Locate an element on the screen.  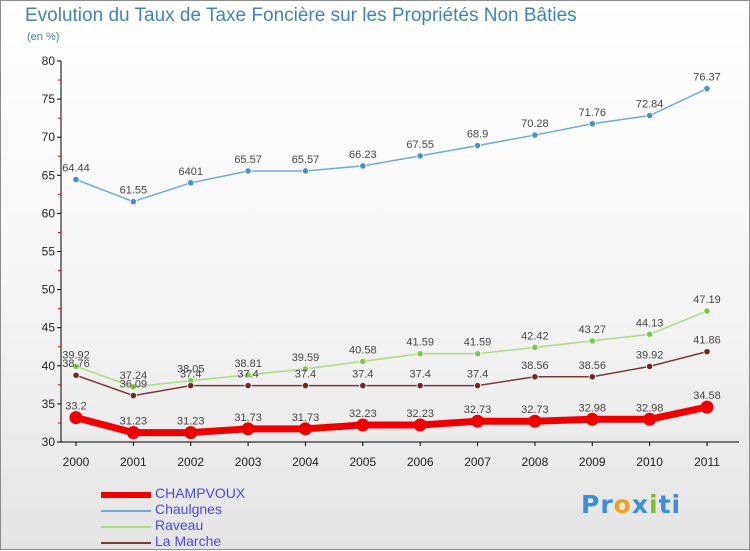
legend-label-chaulgnes: Chaulgnes is located at coordinates (188, 509).